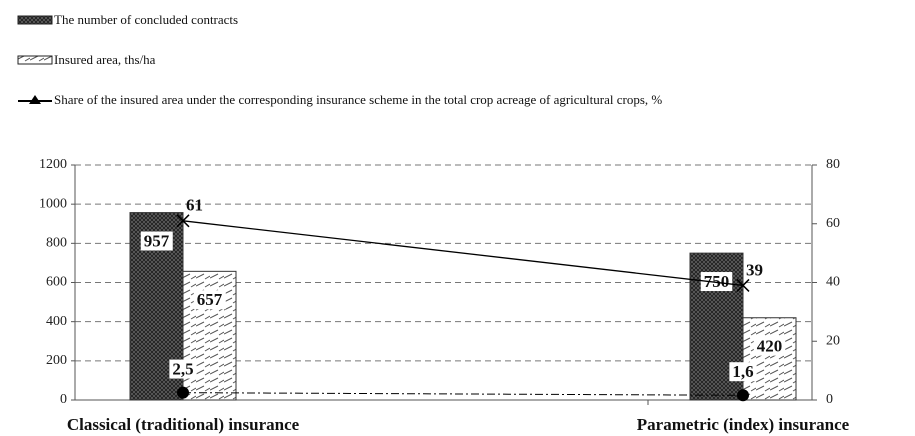 The image size is (915, 436). I want to click on x-tick-label: Parametric (index) insurance, so click(743, 424).